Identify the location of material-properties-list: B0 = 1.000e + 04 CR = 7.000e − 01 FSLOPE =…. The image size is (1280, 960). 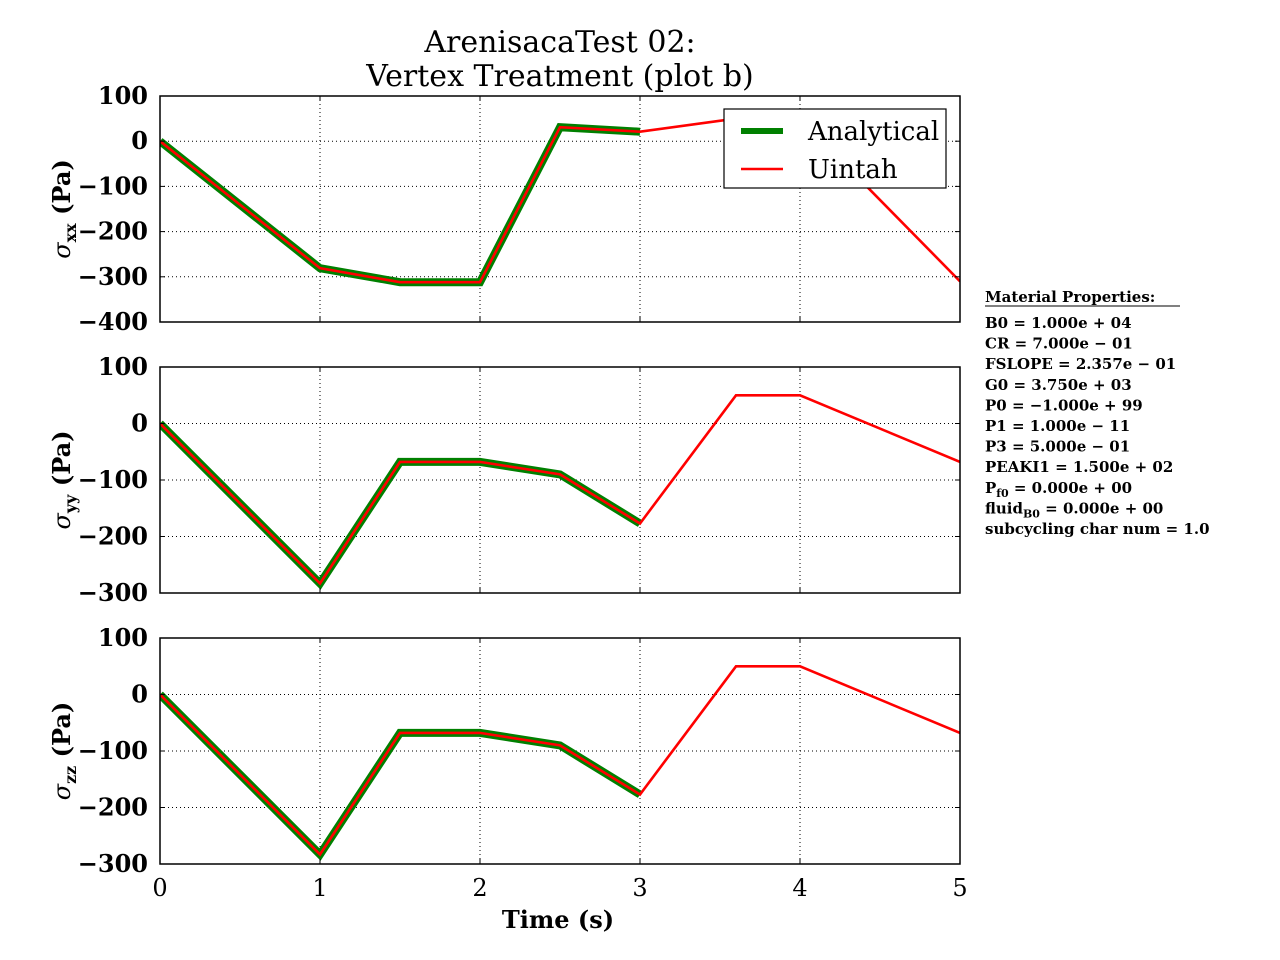
(1097, 426).